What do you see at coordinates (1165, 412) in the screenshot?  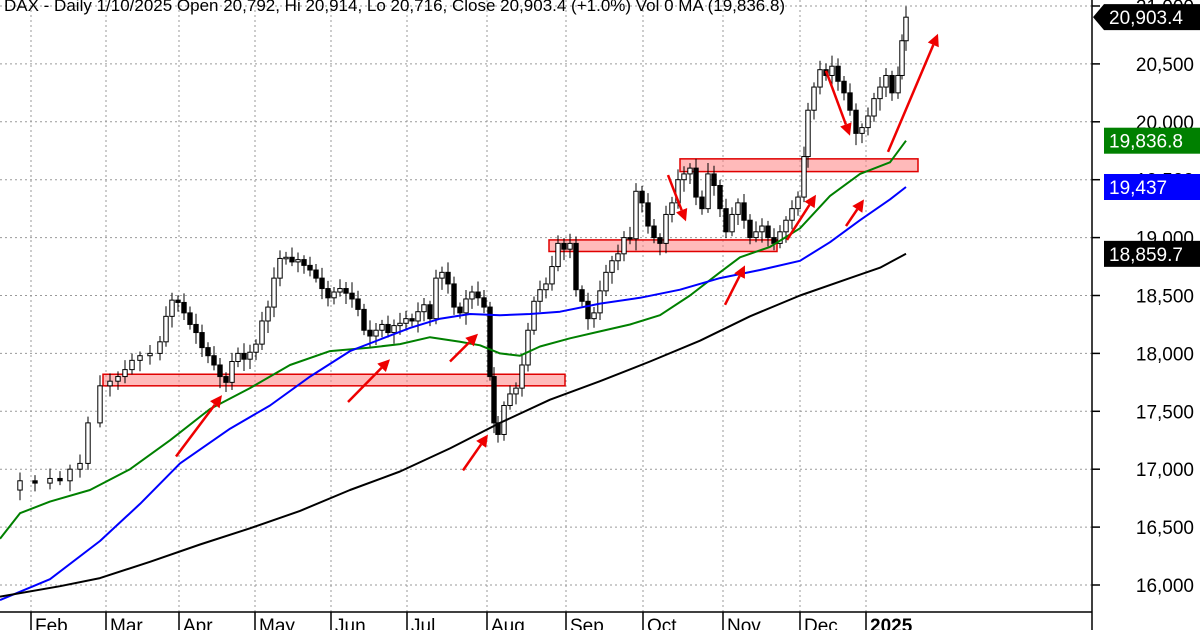 I see `y-tick-label: 17,500` at bounding box center [1165, 412].